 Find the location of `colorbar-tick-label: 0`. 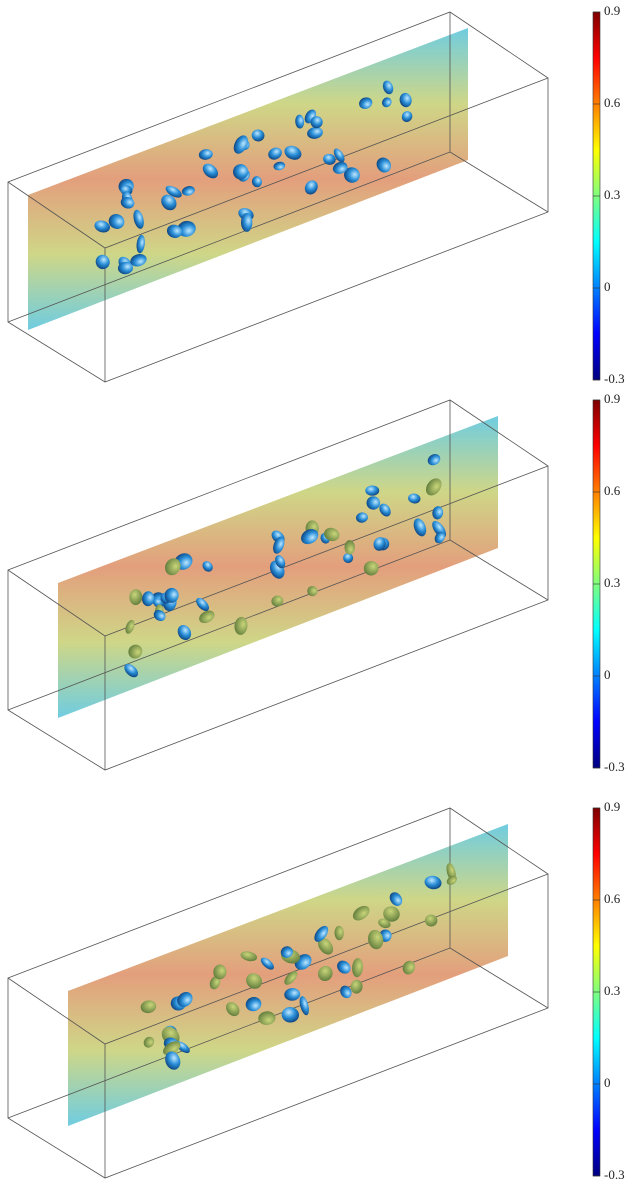

colorbar-tick-label: 0 is located at coordinates (607, 674).